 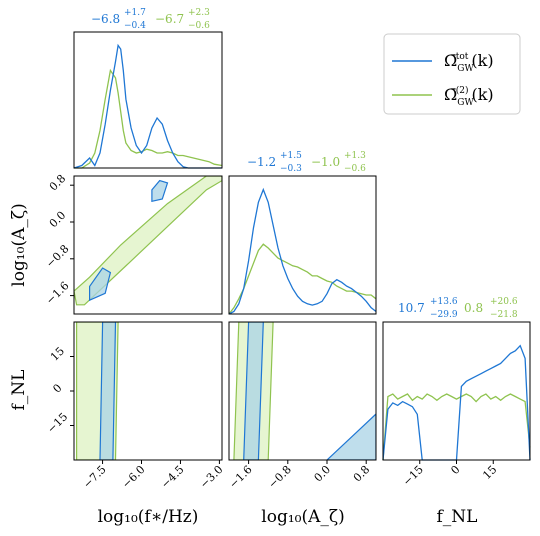 What do you see at coordinates (291, 169) in the screenshot?
I see `title-tot-minus-log10-azeta: −0.3` at bounding box center [291, 169].